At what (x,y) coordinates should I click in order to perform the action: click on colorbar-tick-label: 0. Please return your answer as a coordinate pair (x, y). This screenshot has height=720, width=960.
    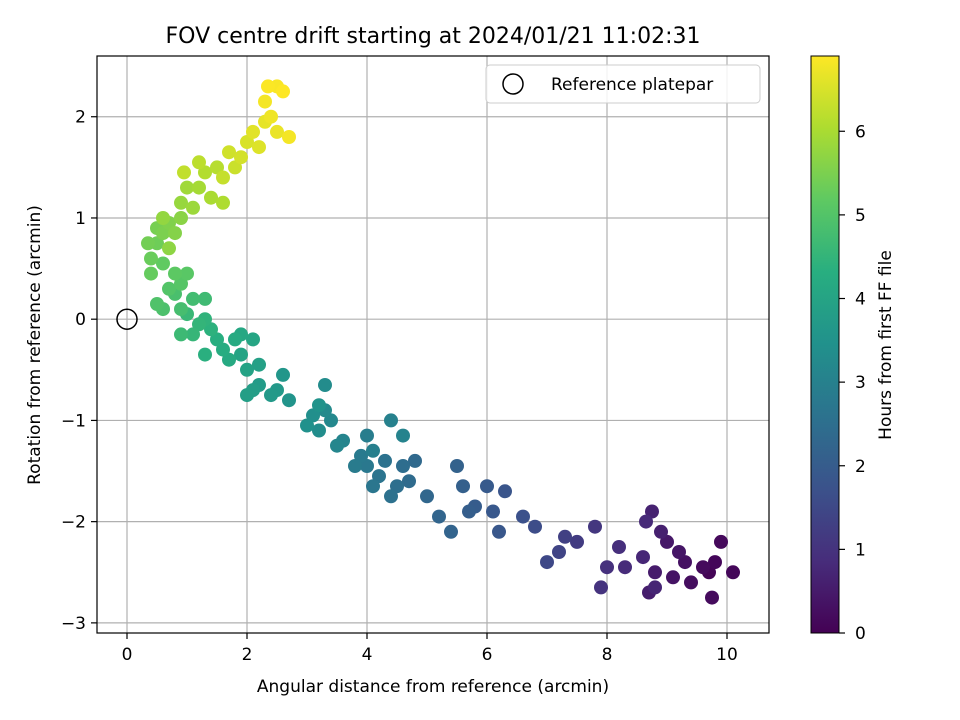
    Looking at the image, I should click on (860, 634).